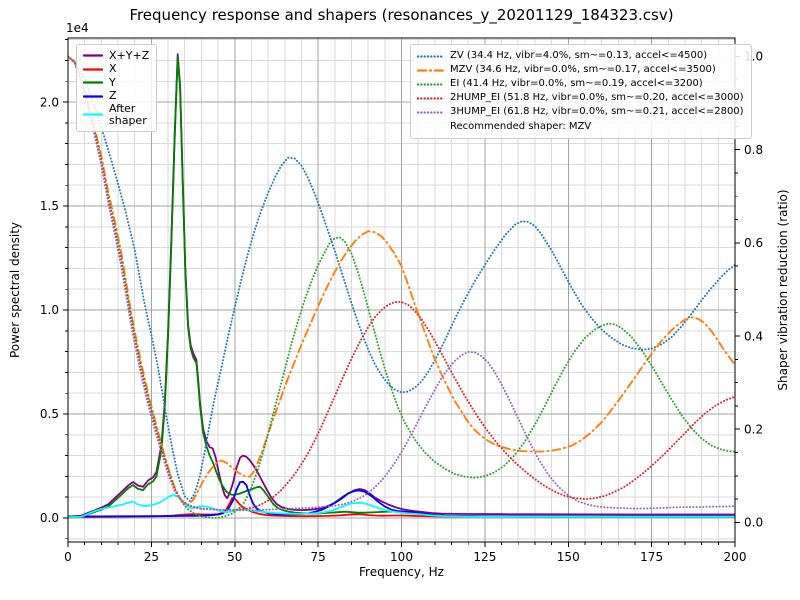 The height and width of the screenshot is (600, 800). What do you see at coordinates (234, 557) in the screenshot?
I see `x-tick-label: 50` at bounding box center [234, 557].